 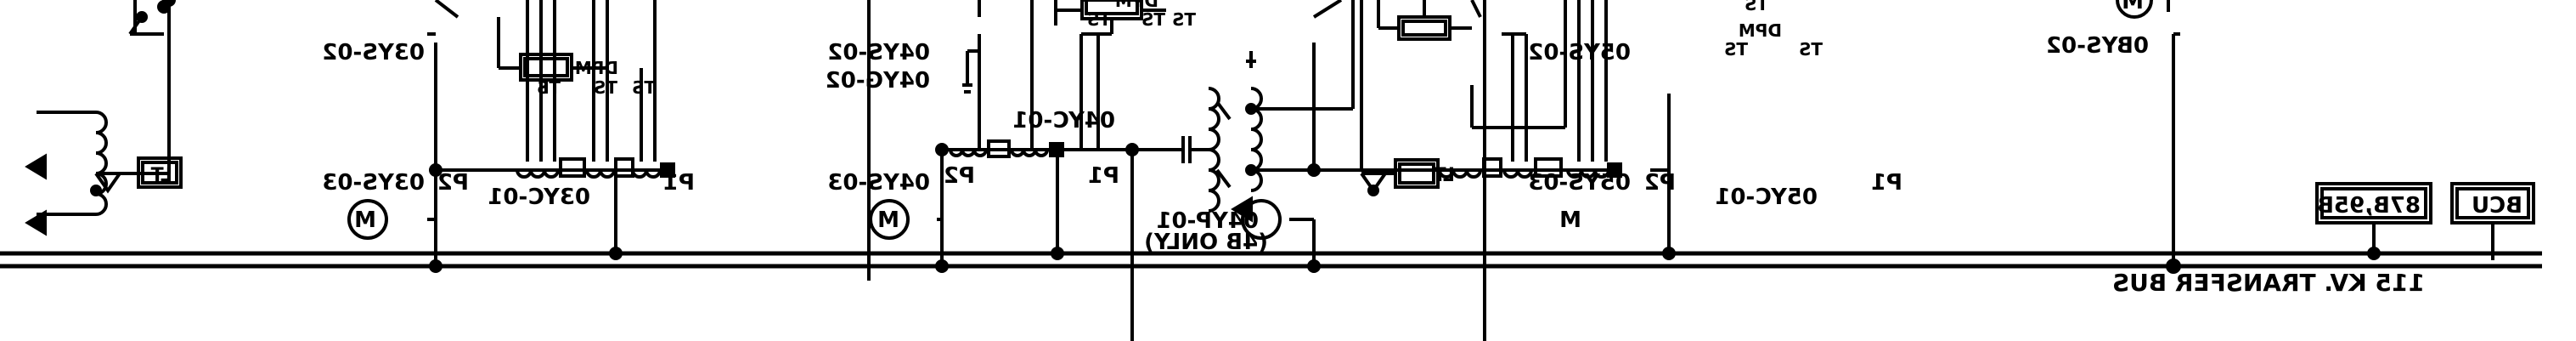 I want to click on bay03-motor-label: M, so click(x=365, y=220).